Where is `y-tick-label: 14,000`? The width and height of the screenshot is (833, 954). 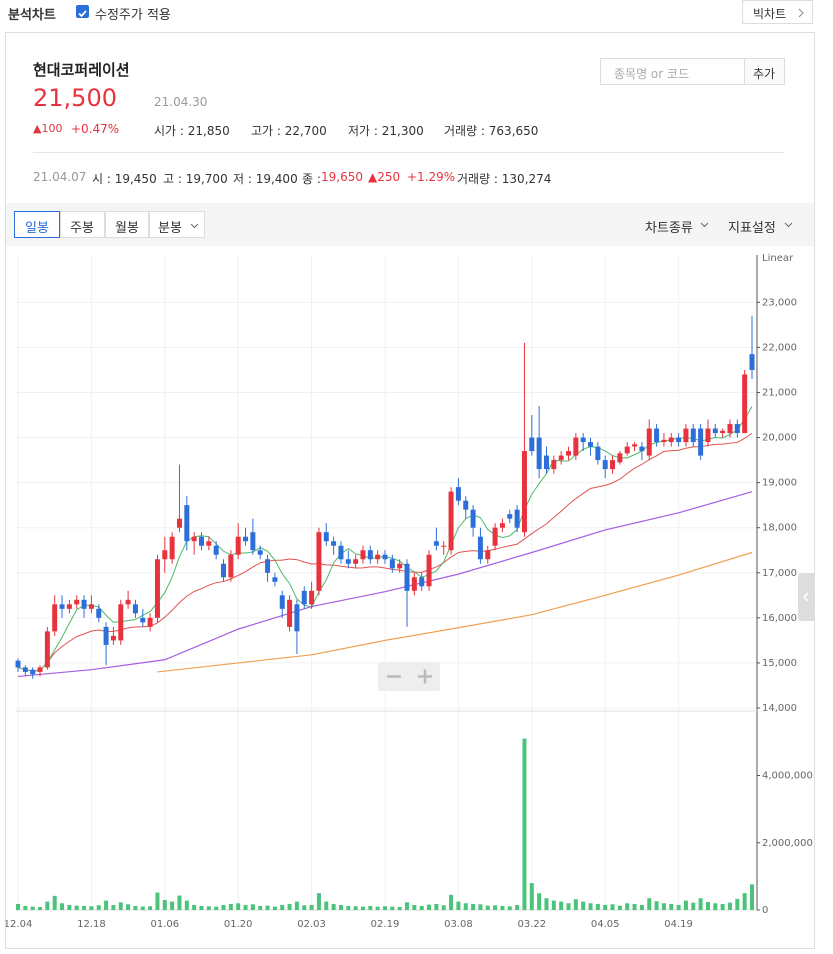 y-tick-label: 14,000 is located at coordinates (779, 708).